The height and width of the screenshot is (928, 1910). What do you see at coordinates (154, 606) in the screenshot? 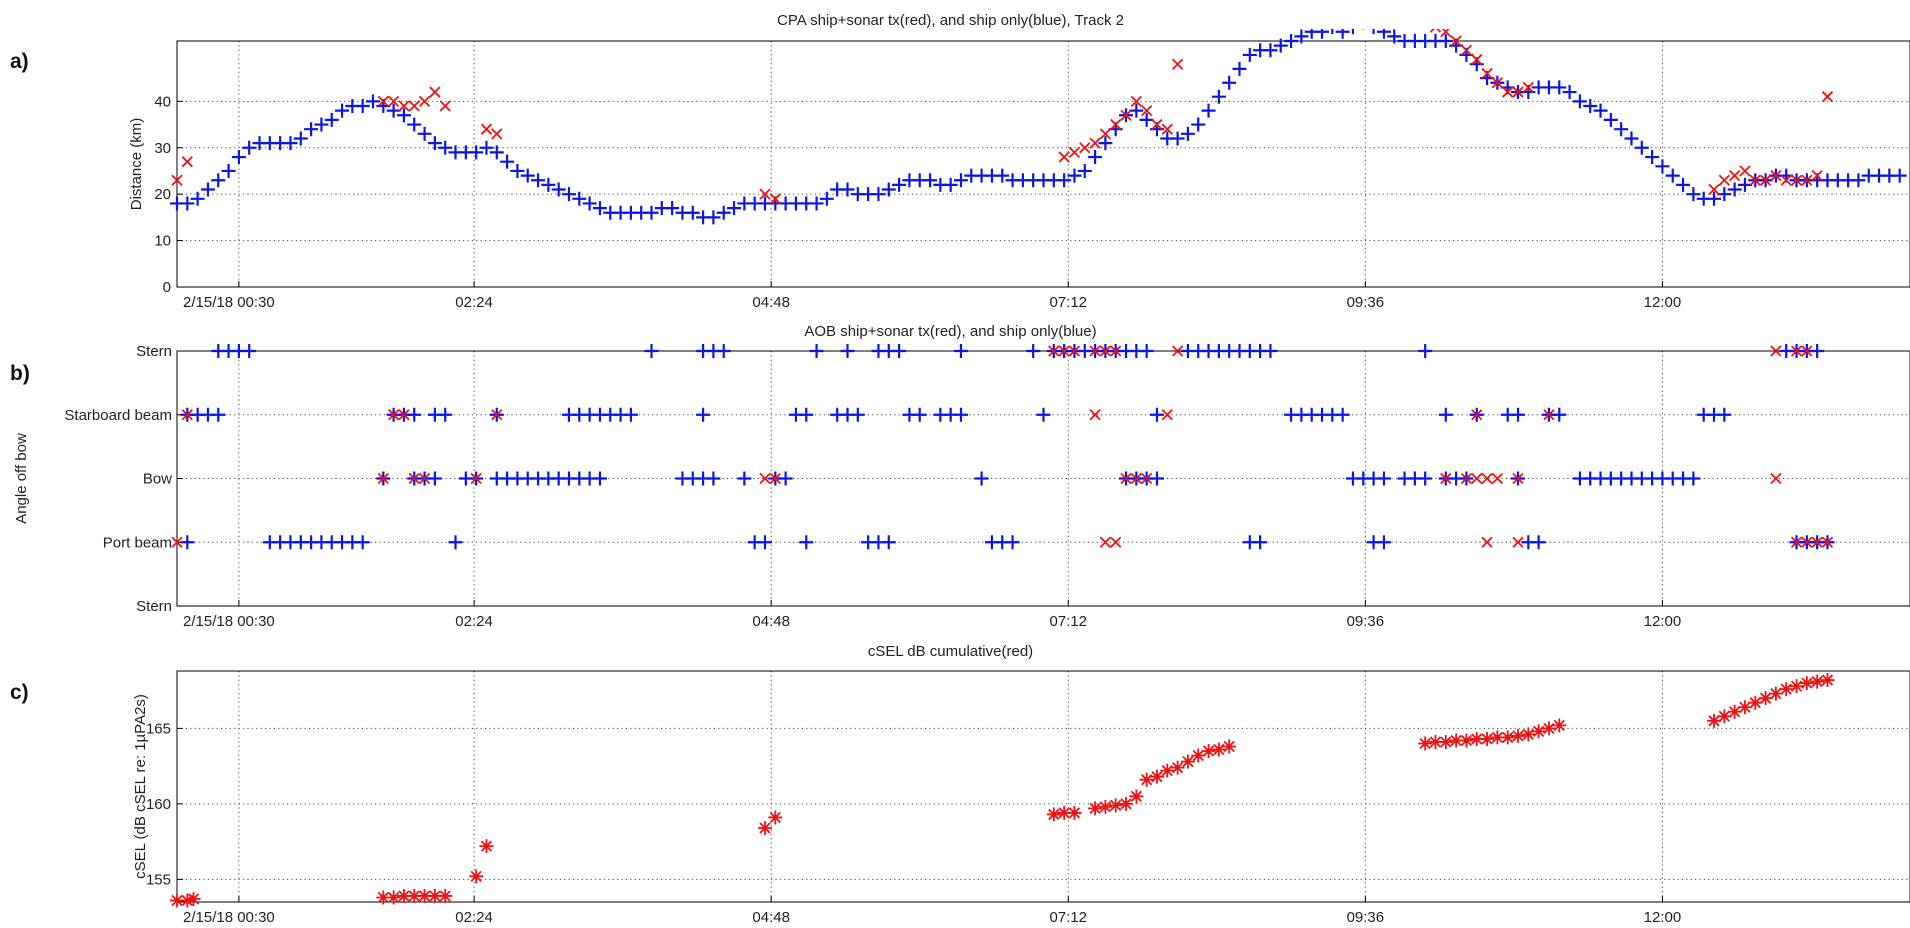
I see `y-tick-label: Stern` at bounding box center [154, 606].